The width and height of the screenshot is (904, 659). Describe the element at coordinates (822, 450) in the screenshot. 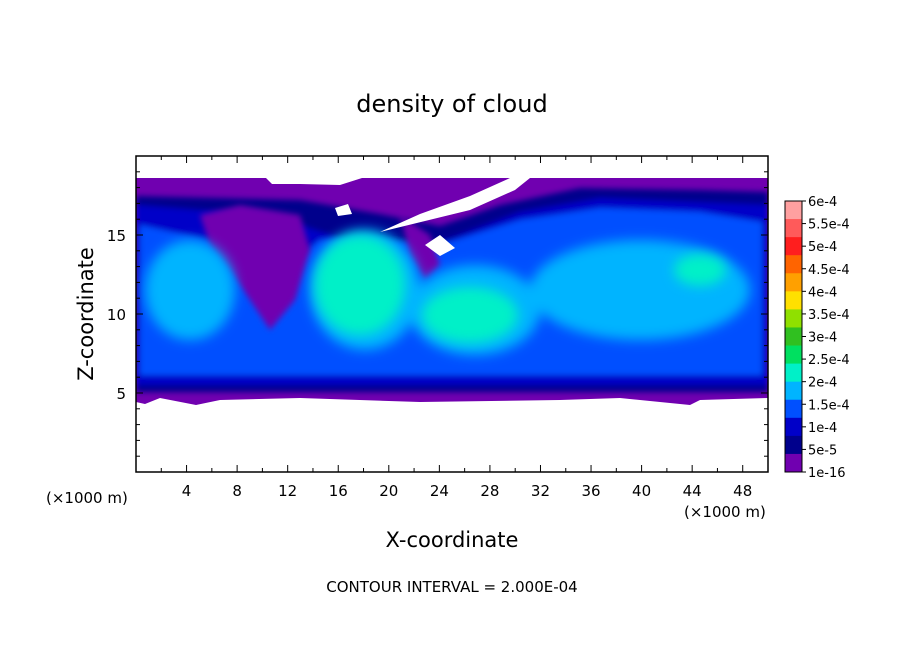

I see `colorbar-label: 5e-5` at that location.